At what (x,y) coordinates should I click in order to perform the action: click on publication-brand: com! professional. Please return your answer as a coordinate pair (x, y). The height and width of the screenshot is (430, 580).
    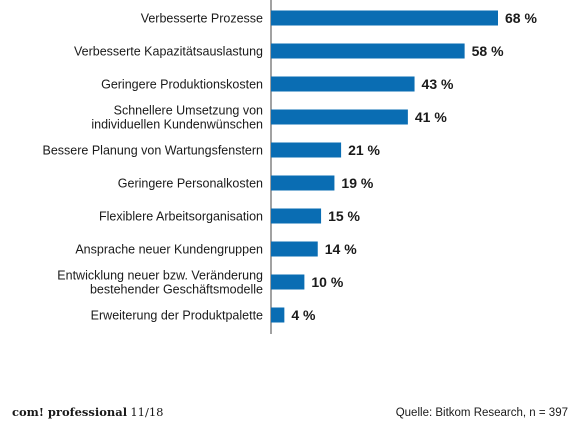
    Looking at the image, I should click on (70, 412).